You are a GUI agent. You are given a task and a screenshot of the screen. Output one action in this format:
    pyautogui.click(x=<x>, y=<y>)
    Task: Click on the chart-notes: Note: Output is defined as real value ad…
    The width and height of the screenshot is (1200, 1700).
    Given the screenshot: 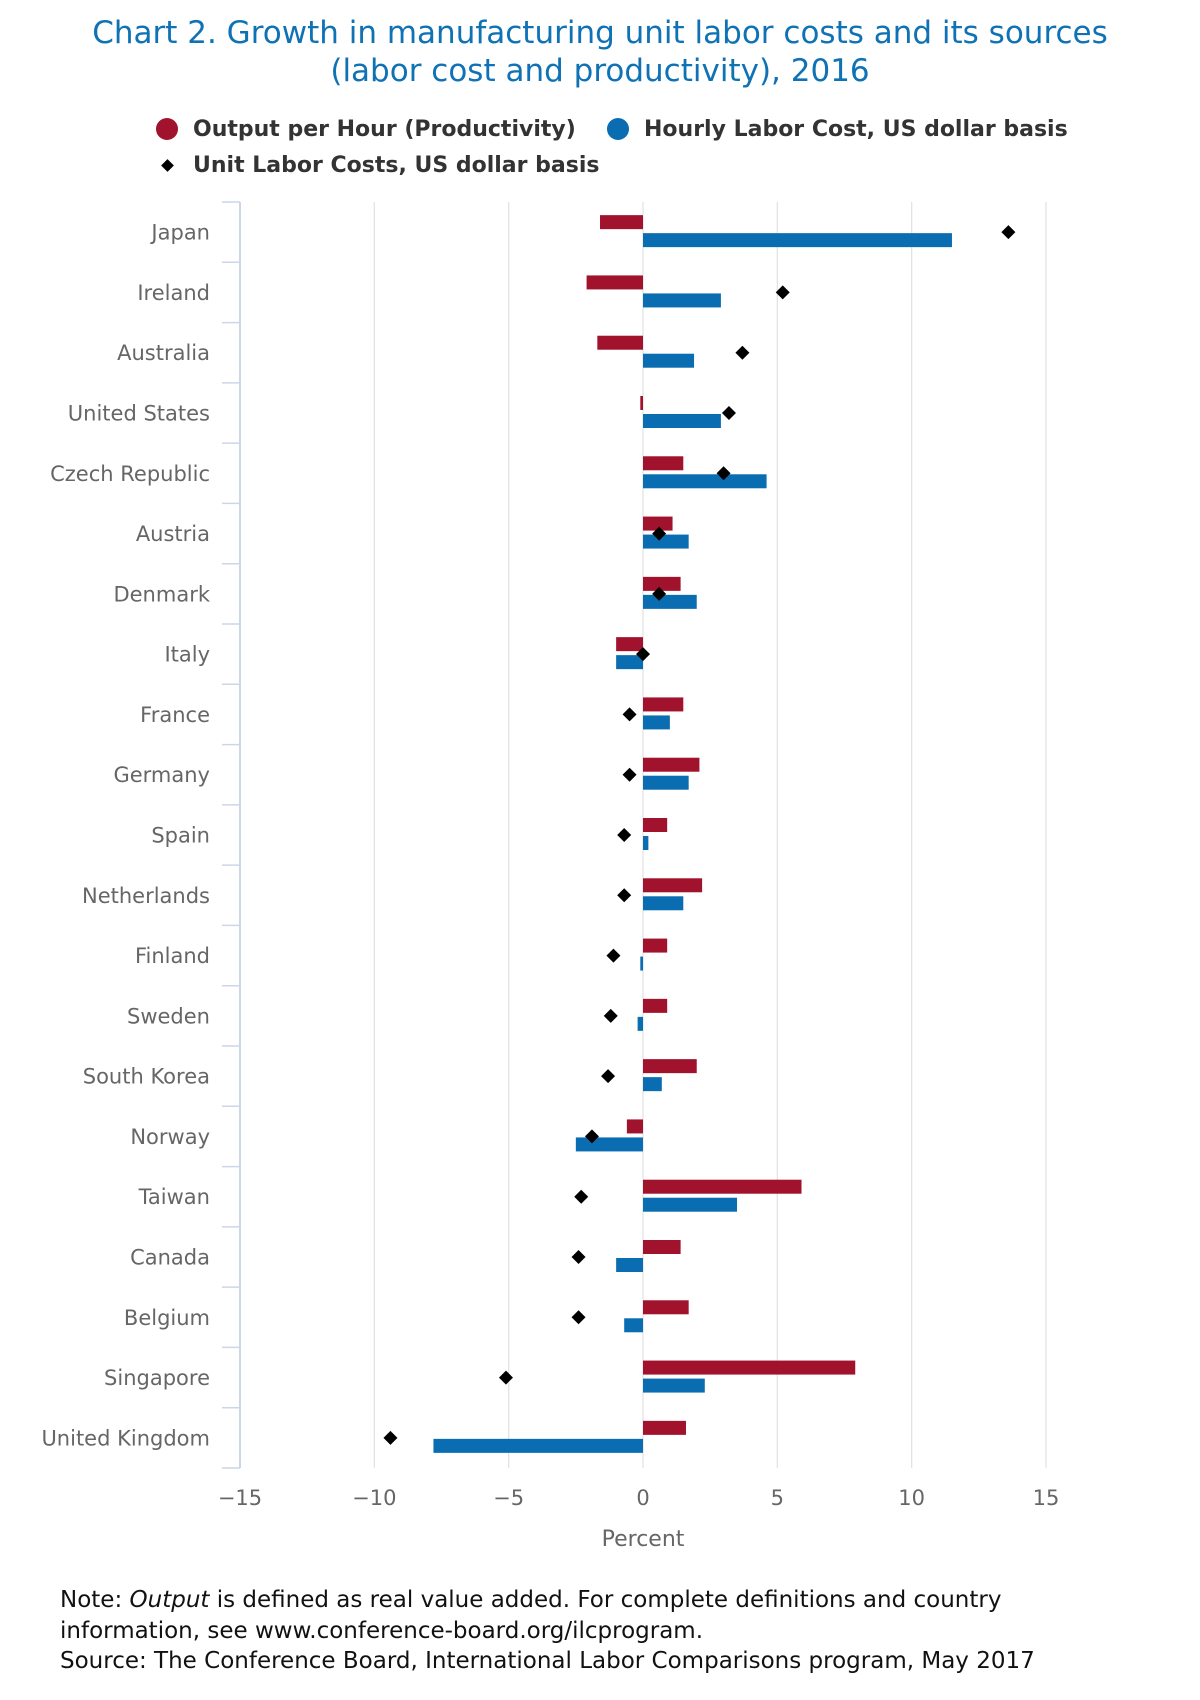 What is the action you would take?
    pyautogui.click(x=620, y=1631)
    